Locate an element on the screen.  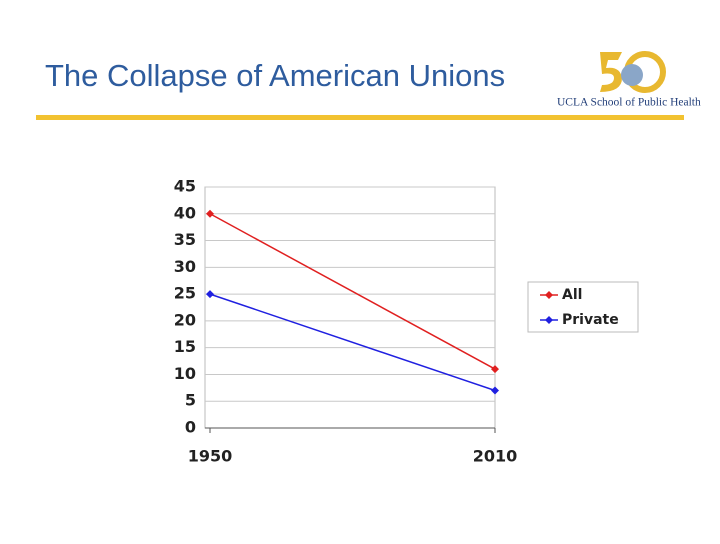
y-tick-label: 30 is located at coordinates (185, 266).